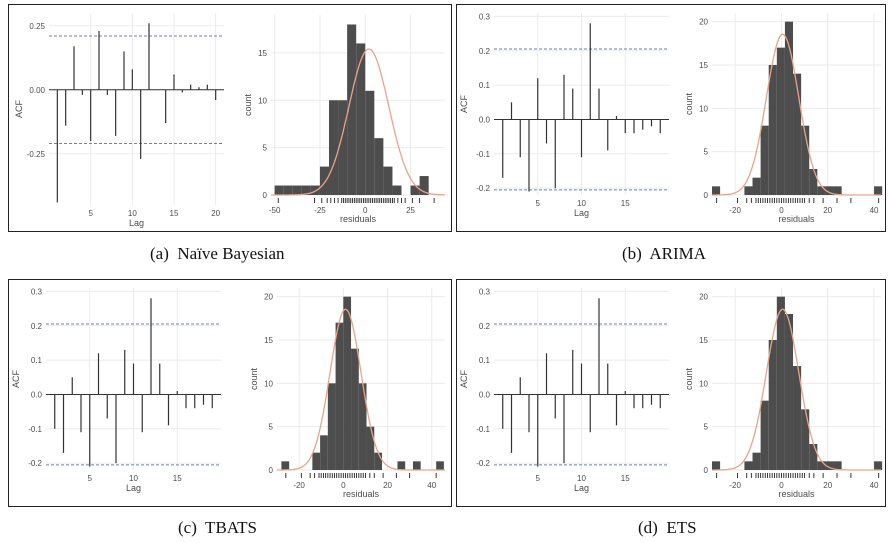 The image size is (890, 543). What do you see at coordinates (667, 527) in the screenshot?
I see `caption-ets: (d) ETS` at bounding box center [667, 527].